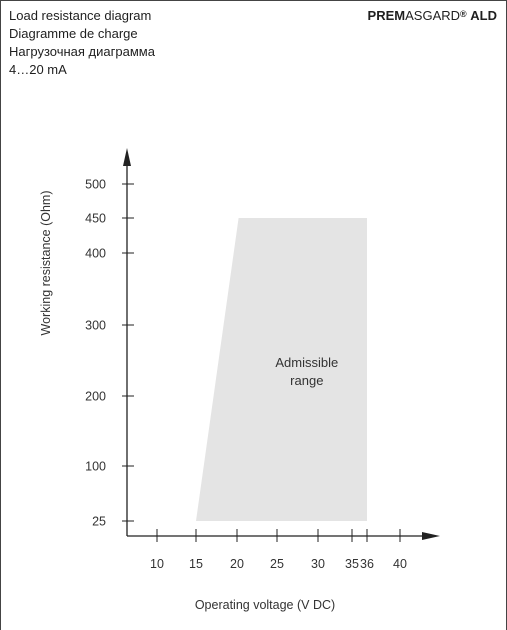  What do you see at coordinates (306, 362) in the screenshot?
I see `region-label-line-0: Admissible` at bounding box center [306, 362].